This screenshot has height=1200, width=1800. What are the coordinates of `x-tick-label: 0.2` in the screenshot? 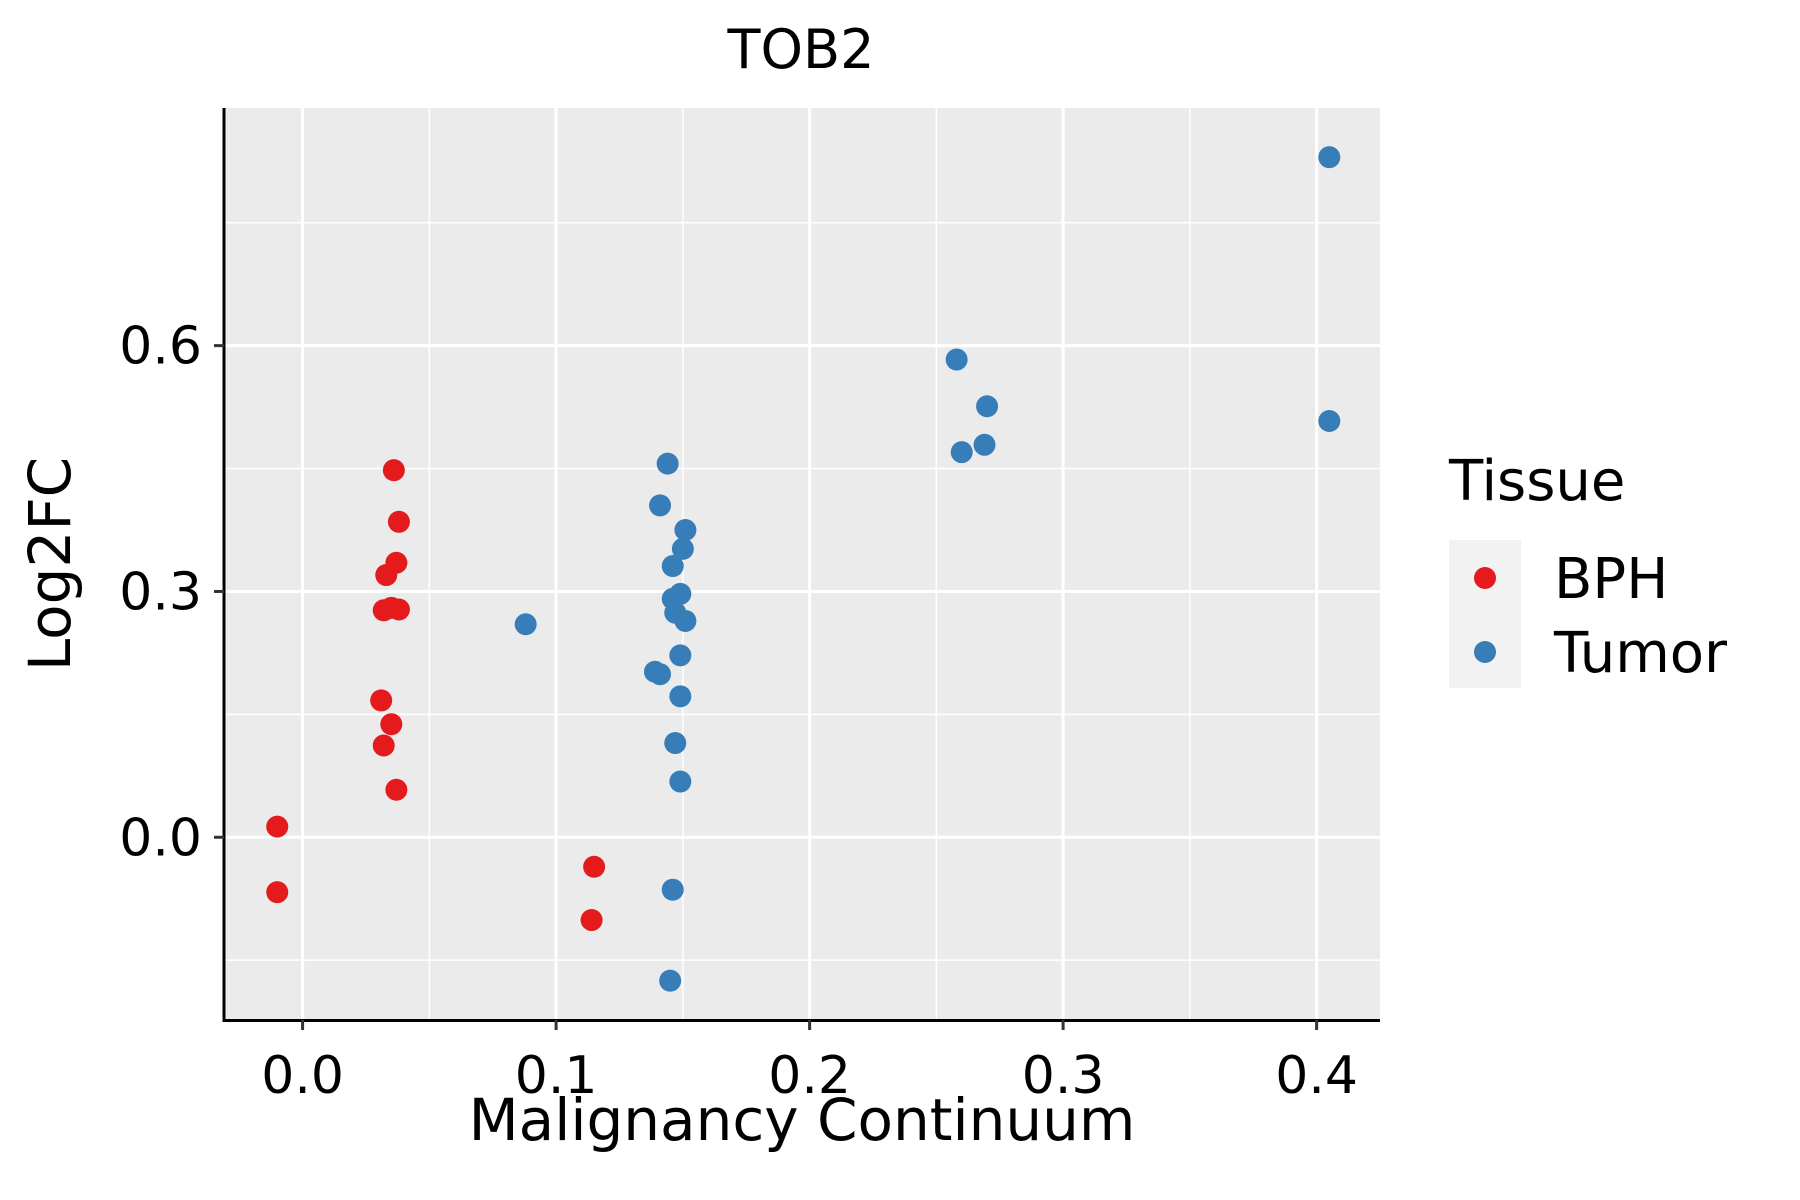 It's located at (809, 1076).